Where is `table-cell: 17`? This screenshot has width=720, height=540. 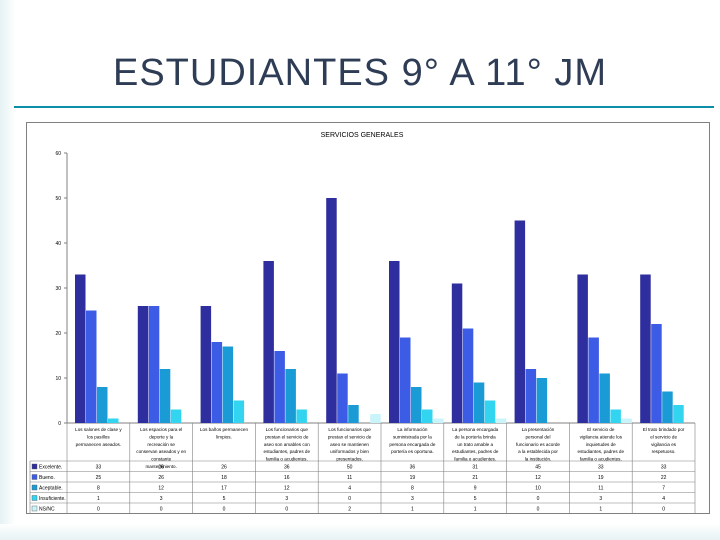 table-cell: 17 is located at coordinates (224, 489).